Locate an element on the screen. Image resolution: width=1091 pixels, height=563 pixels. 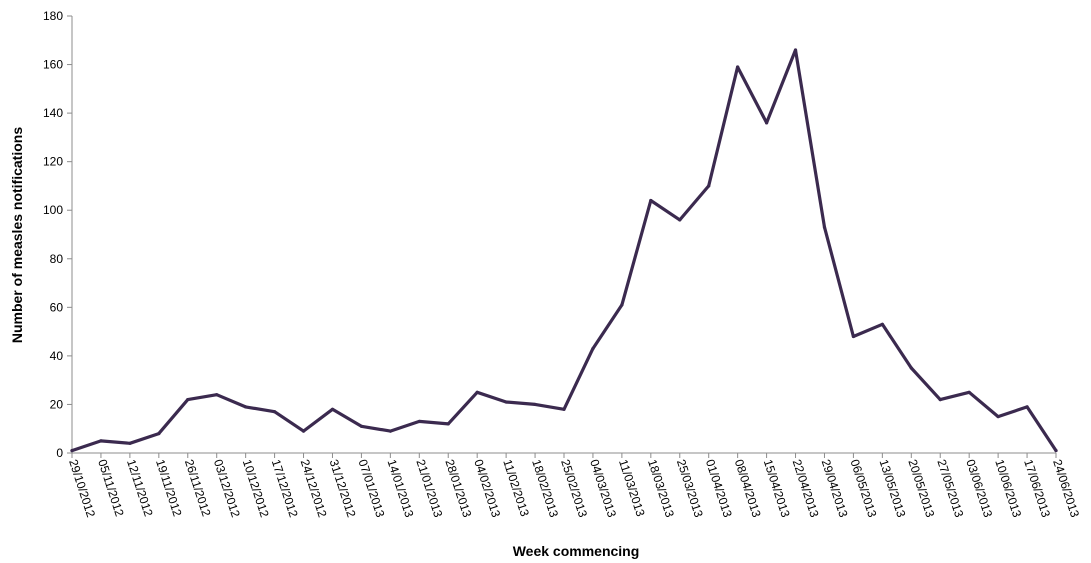
x-tick-label: 15/04/2013 is located at coordinates (777, 489).